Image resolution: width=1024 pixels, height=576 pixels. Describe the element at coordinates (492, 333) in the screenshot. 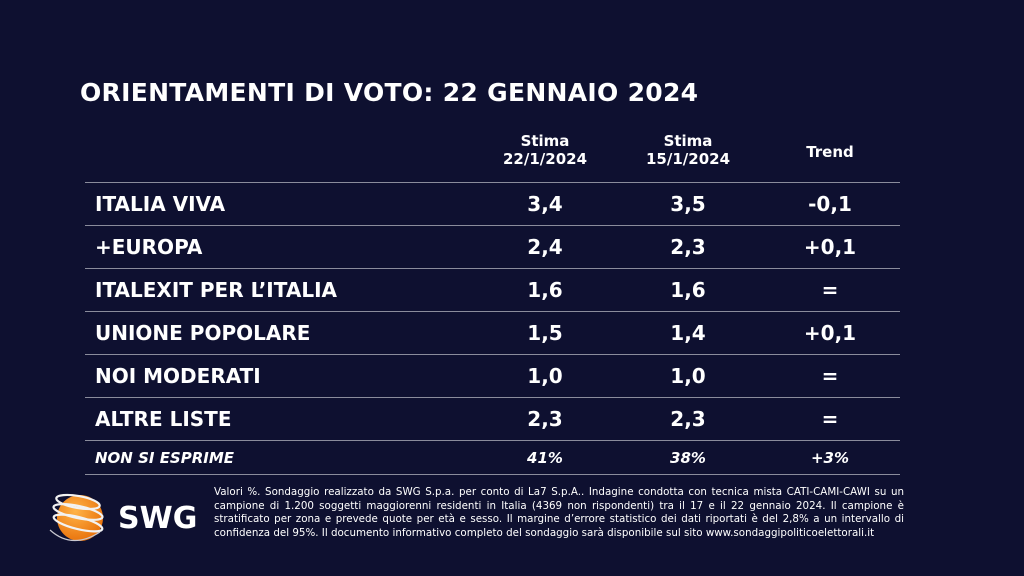

I see `table-row: UNIONE POPOLARE 1,5 1,4 +0,1` at that location.